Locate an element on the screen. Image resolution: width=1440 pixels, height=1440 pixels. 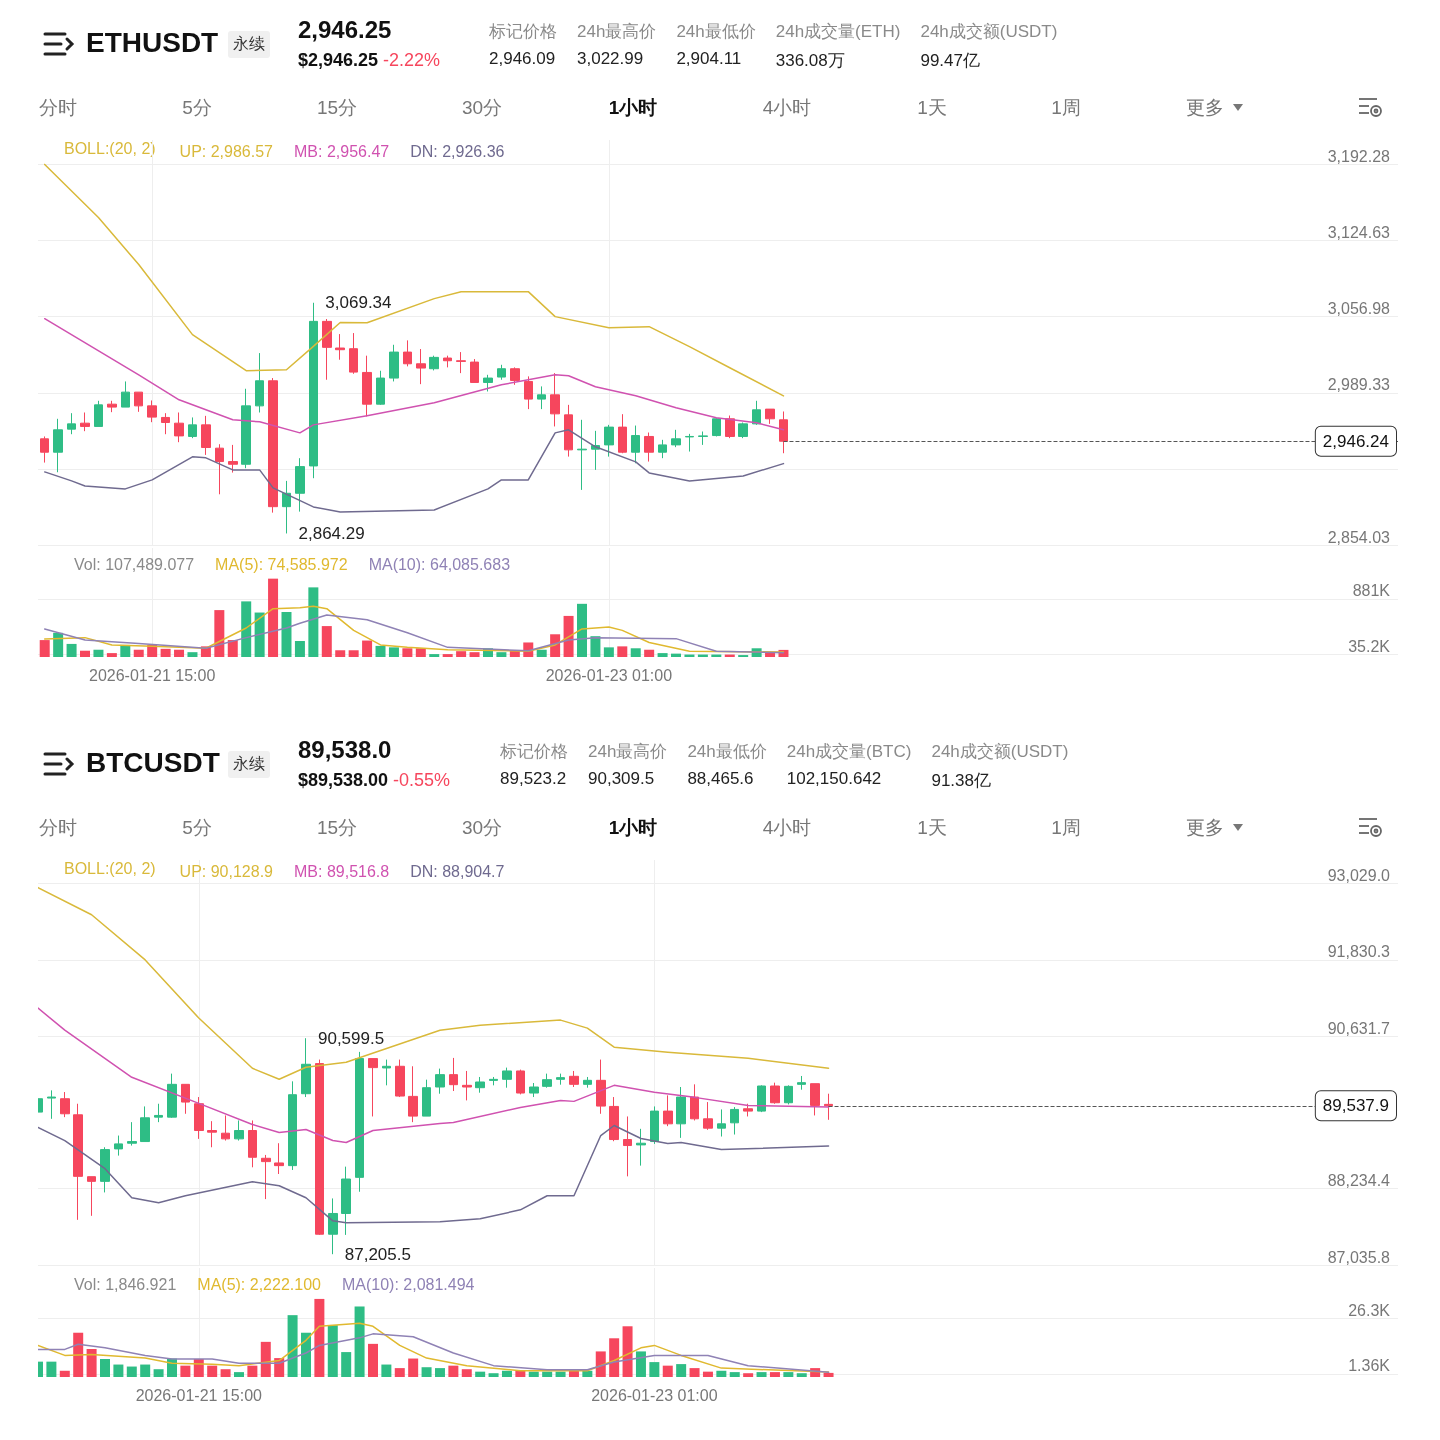
annotation: 87,205.5 is located at coordinates (377, 1254).